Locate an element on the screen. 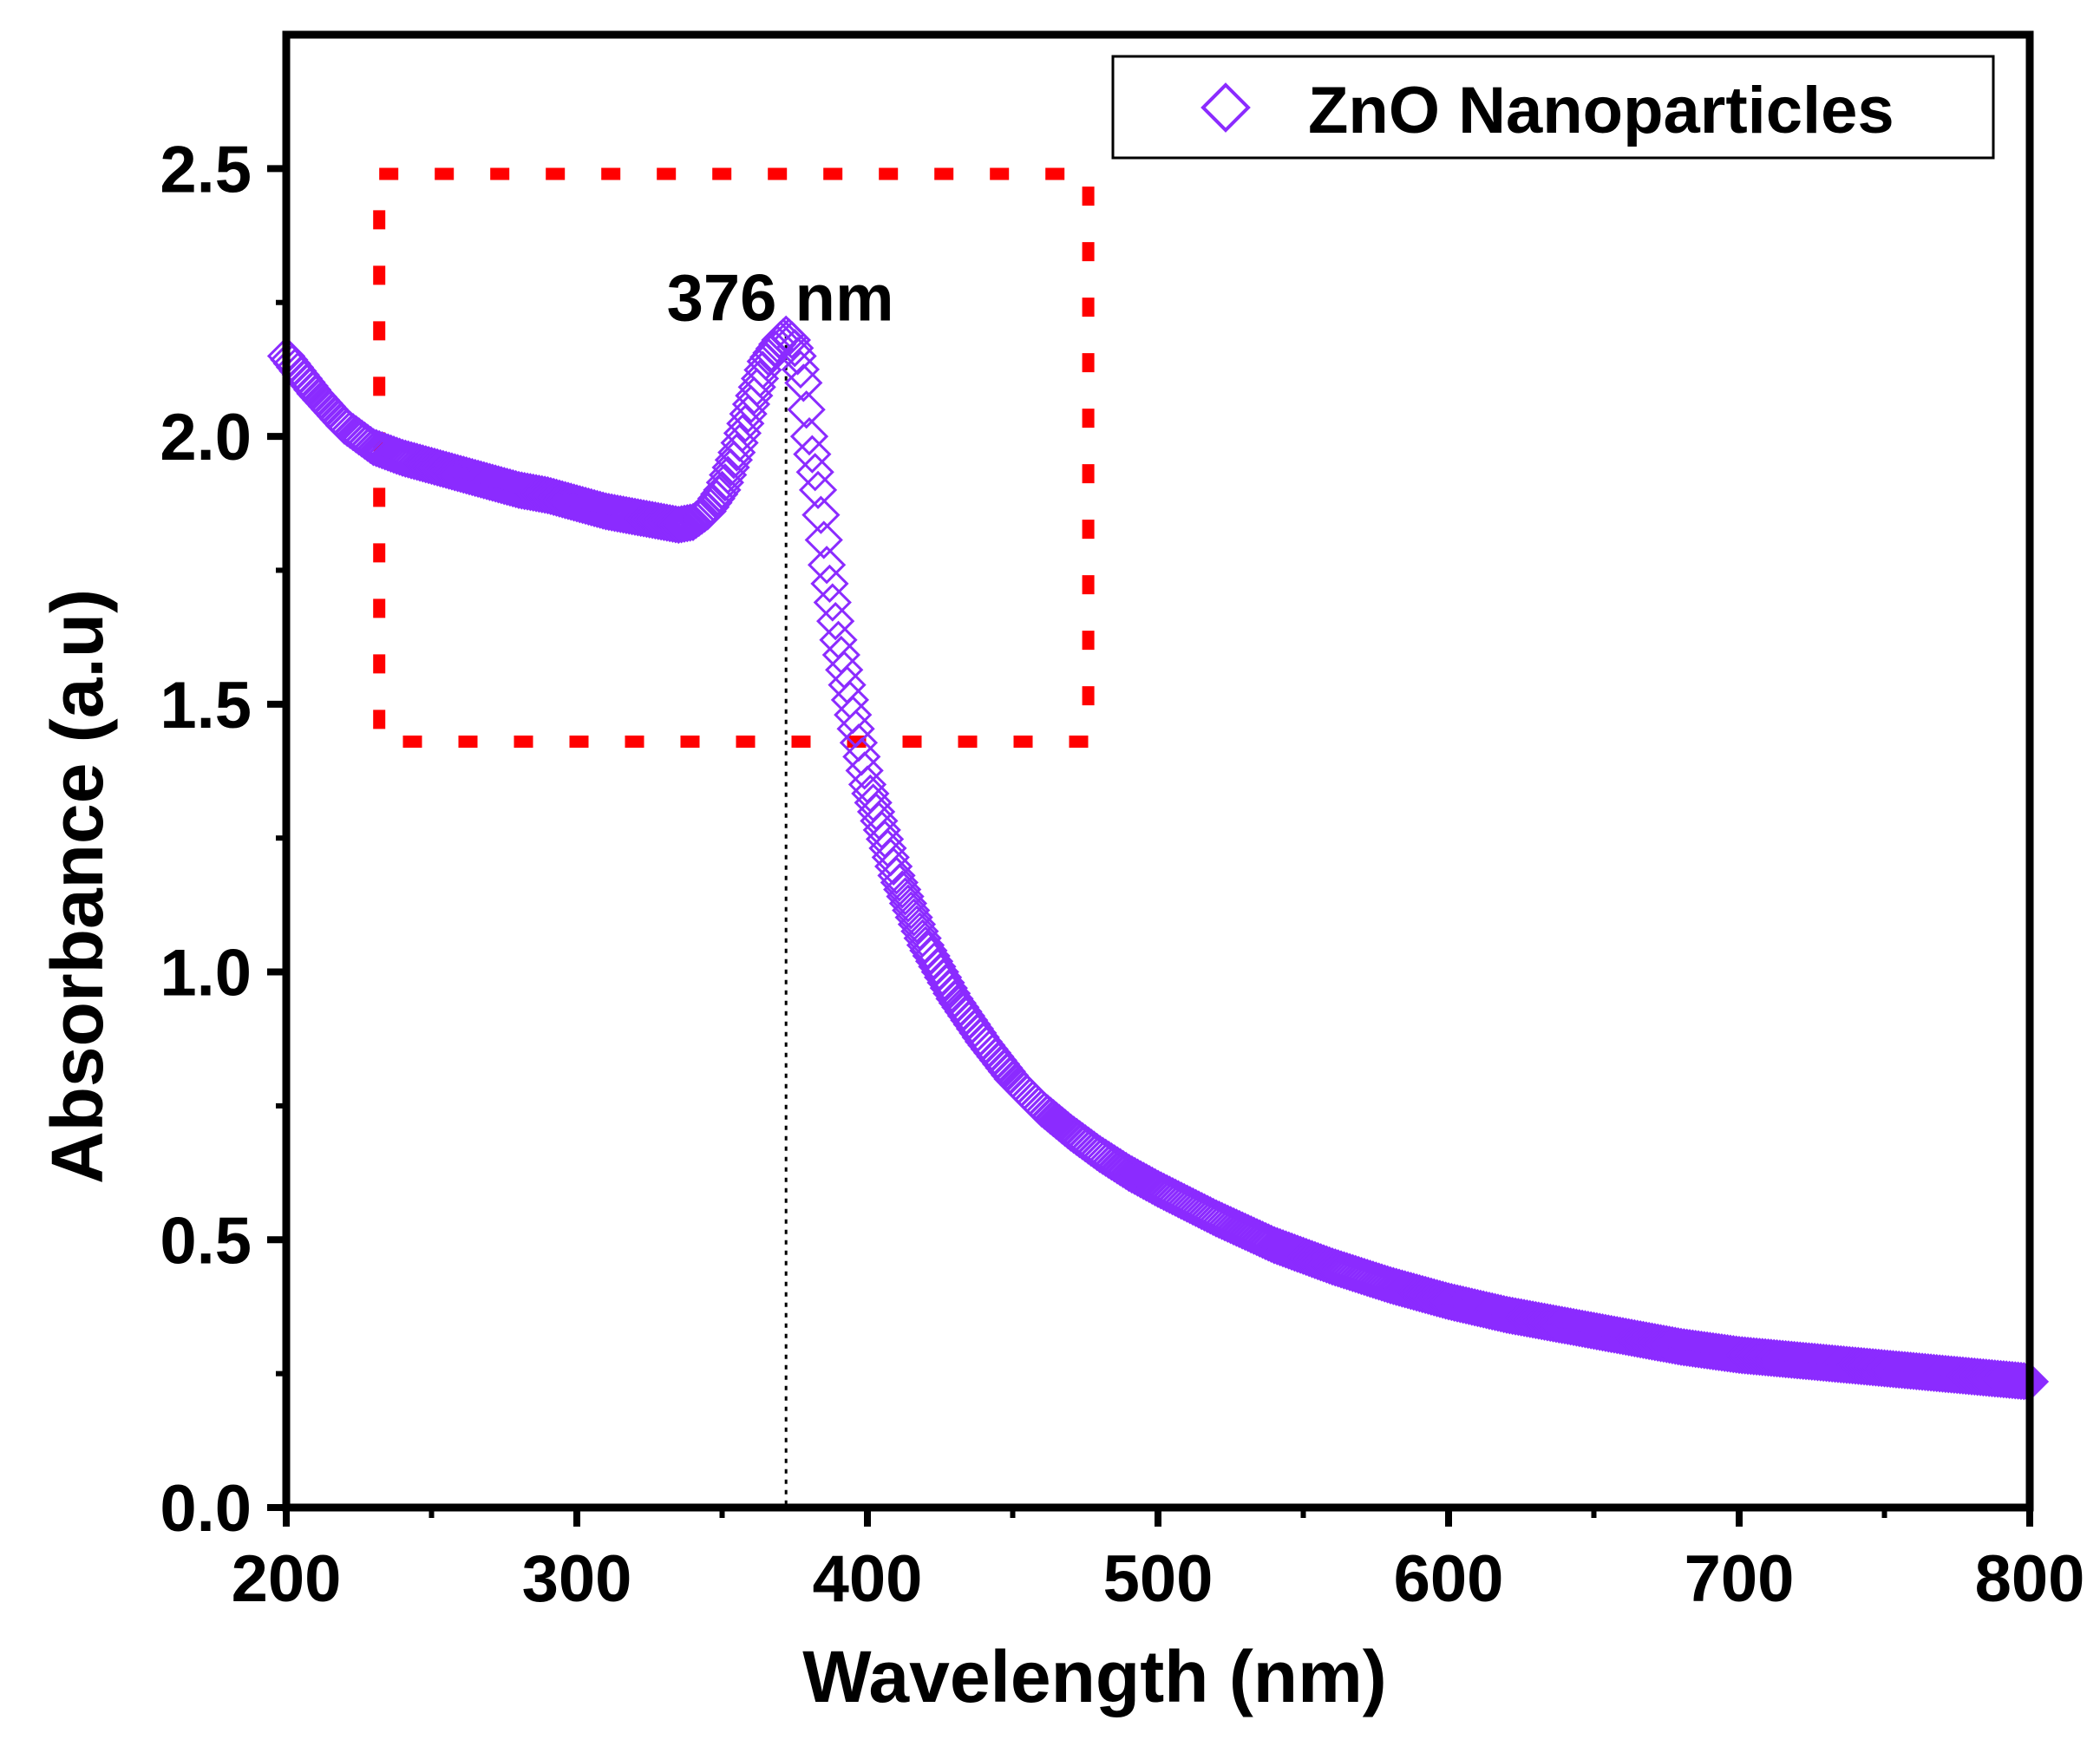  x-axis-title: Wavelength (nm) is located at coordinates (1094, 1676).